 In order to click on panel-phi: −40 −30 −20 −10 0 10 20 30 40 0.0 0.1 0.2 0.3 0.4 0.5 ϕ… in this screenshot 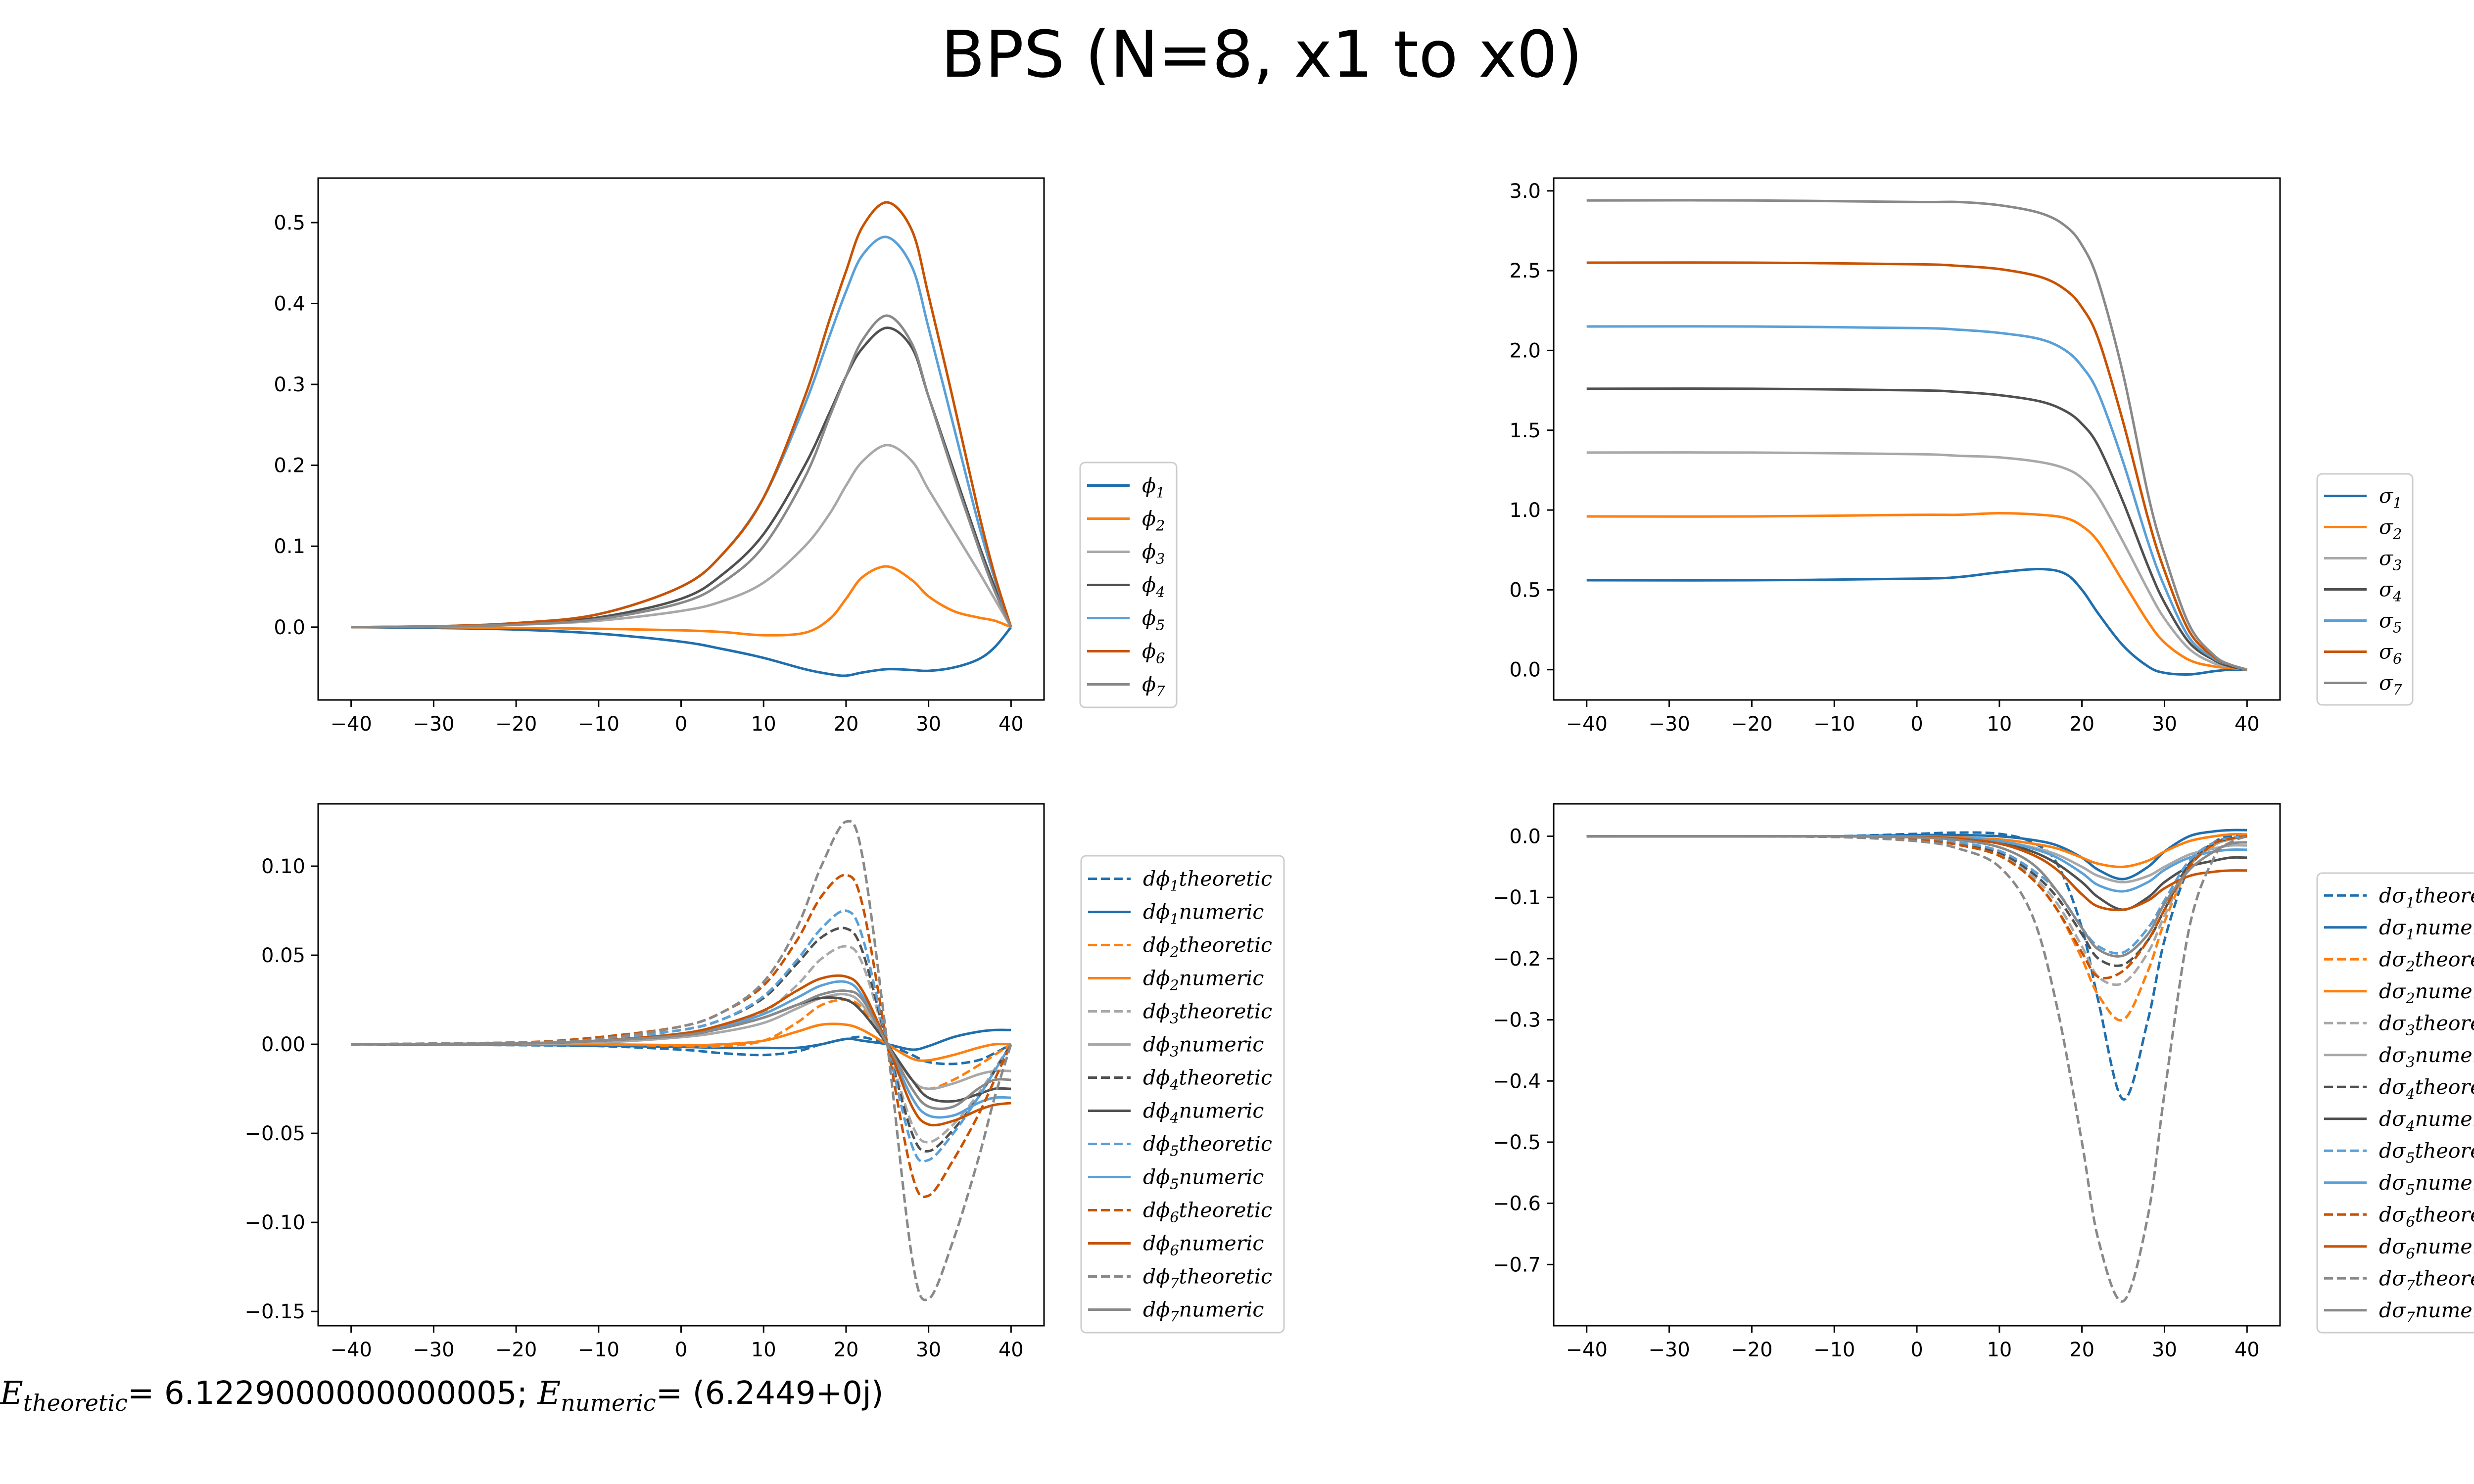, I will do `click(726, 456)`.